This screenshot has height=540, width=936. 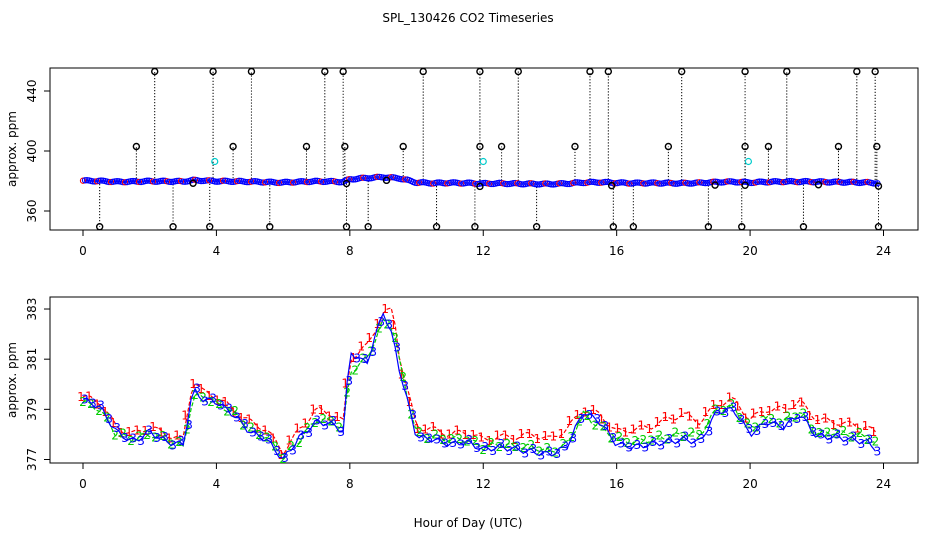 I want to click on x-axis-label: Hour of Day (UTC), so click(x=468, y=523).